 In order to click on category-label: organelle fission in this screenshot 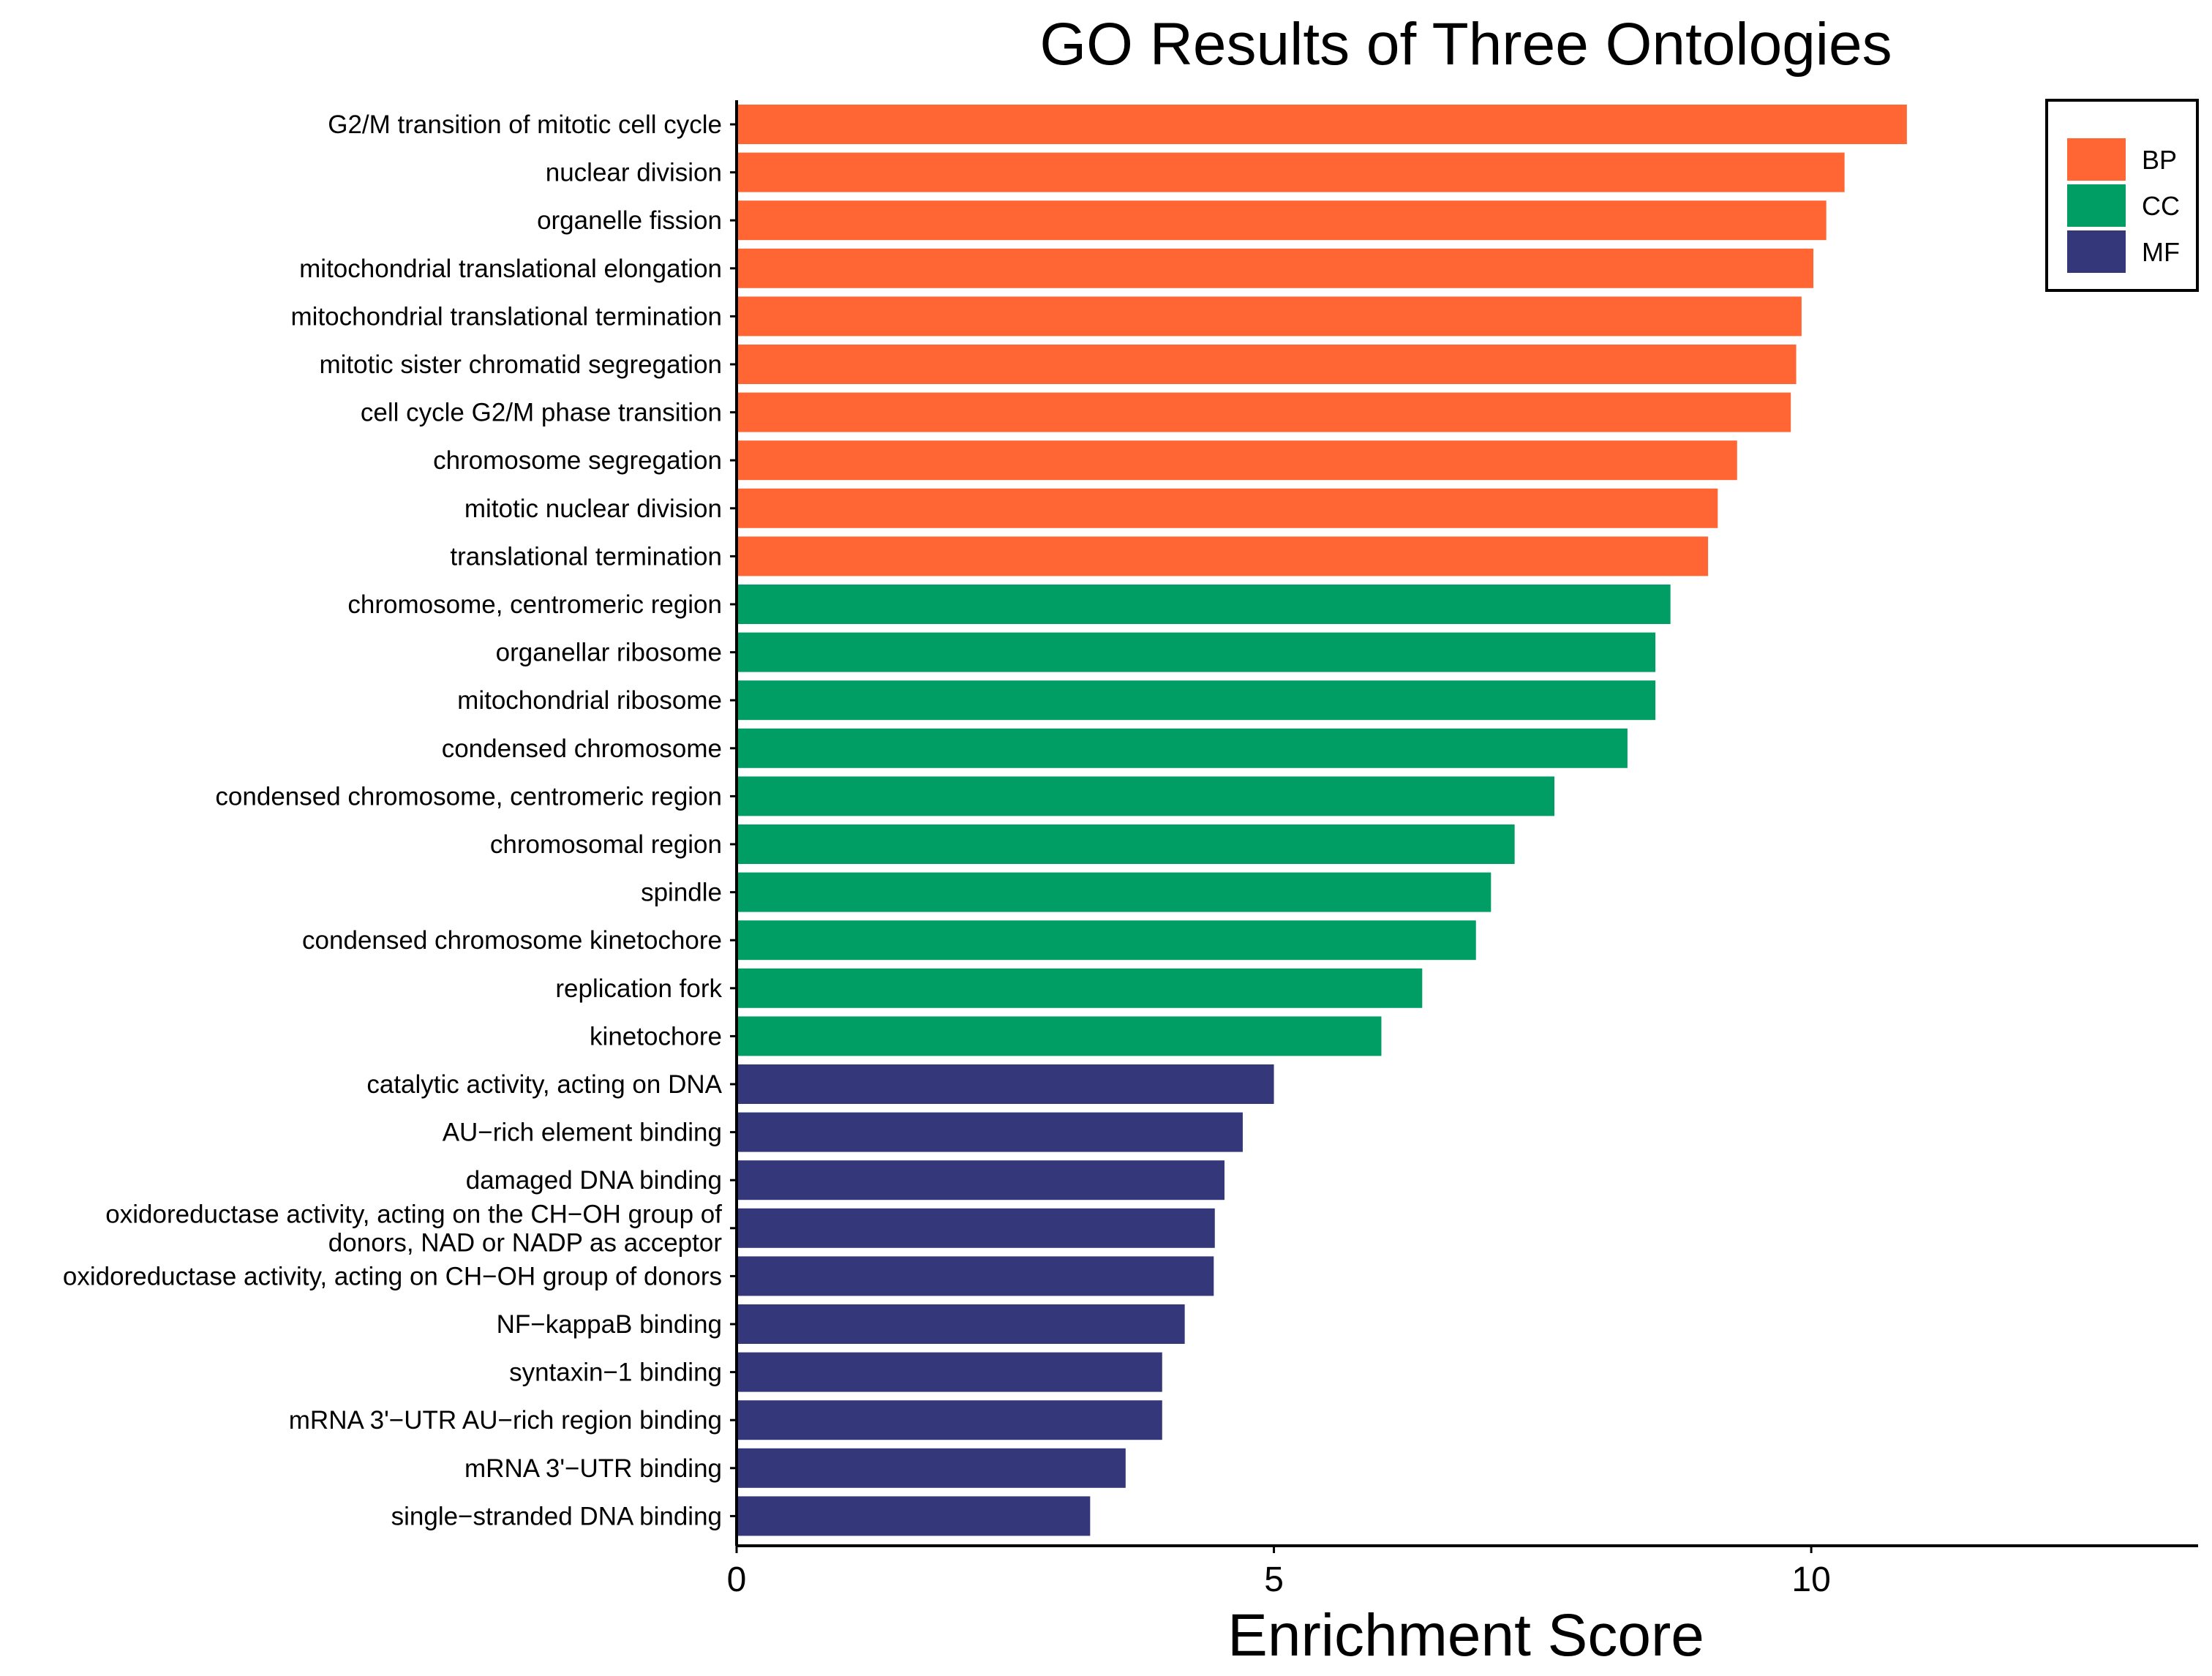, I will do `click(629, 220)`.